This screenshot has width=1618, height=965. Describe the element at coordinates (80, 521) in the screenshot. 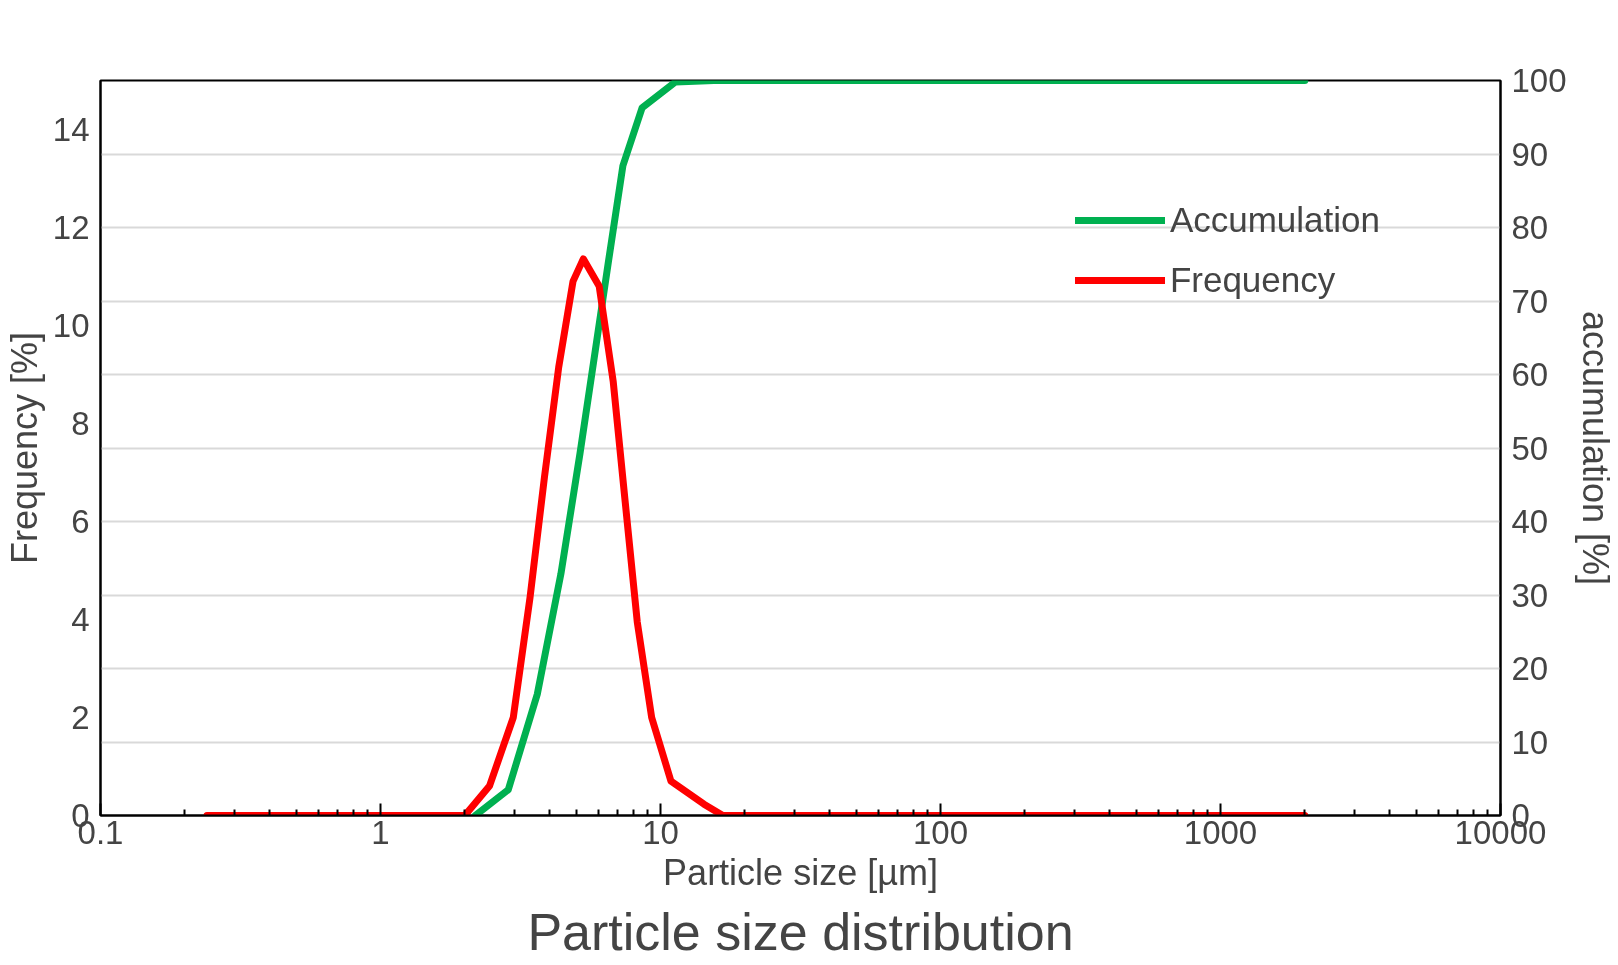

I see `y-tick-label: 6` at that location.